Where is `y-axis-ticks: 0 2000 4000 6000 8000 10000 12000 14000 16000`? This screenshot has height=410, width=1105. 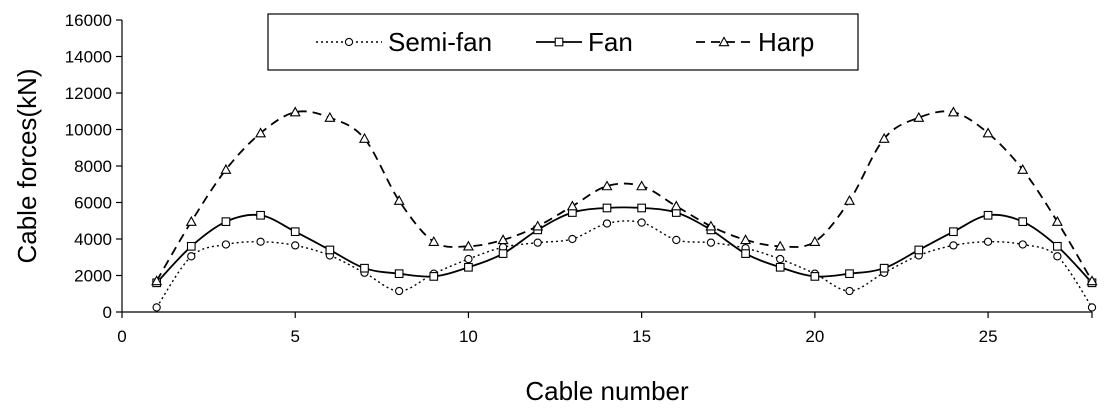 y-axis-ticks: 0 2000 4000 6000 8000 10000 12000 14000 16000 is located at coordinates (93, 166).